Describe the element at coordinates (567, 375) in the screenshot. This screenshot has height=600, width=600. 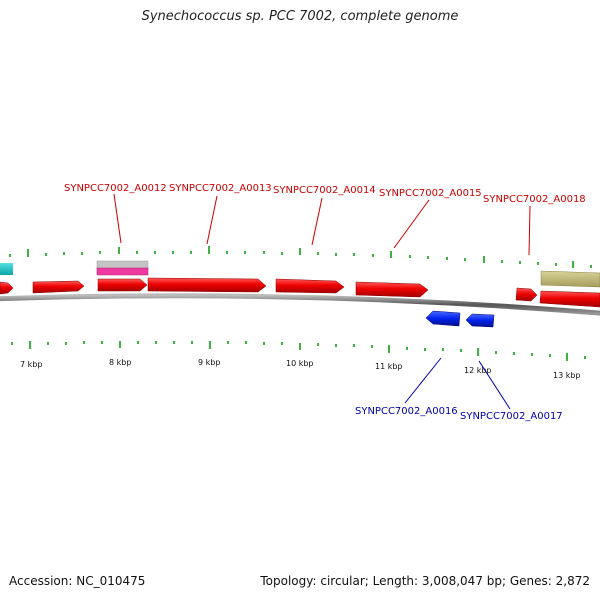
I see `kbp-label-13: 13 kbp` at that location.